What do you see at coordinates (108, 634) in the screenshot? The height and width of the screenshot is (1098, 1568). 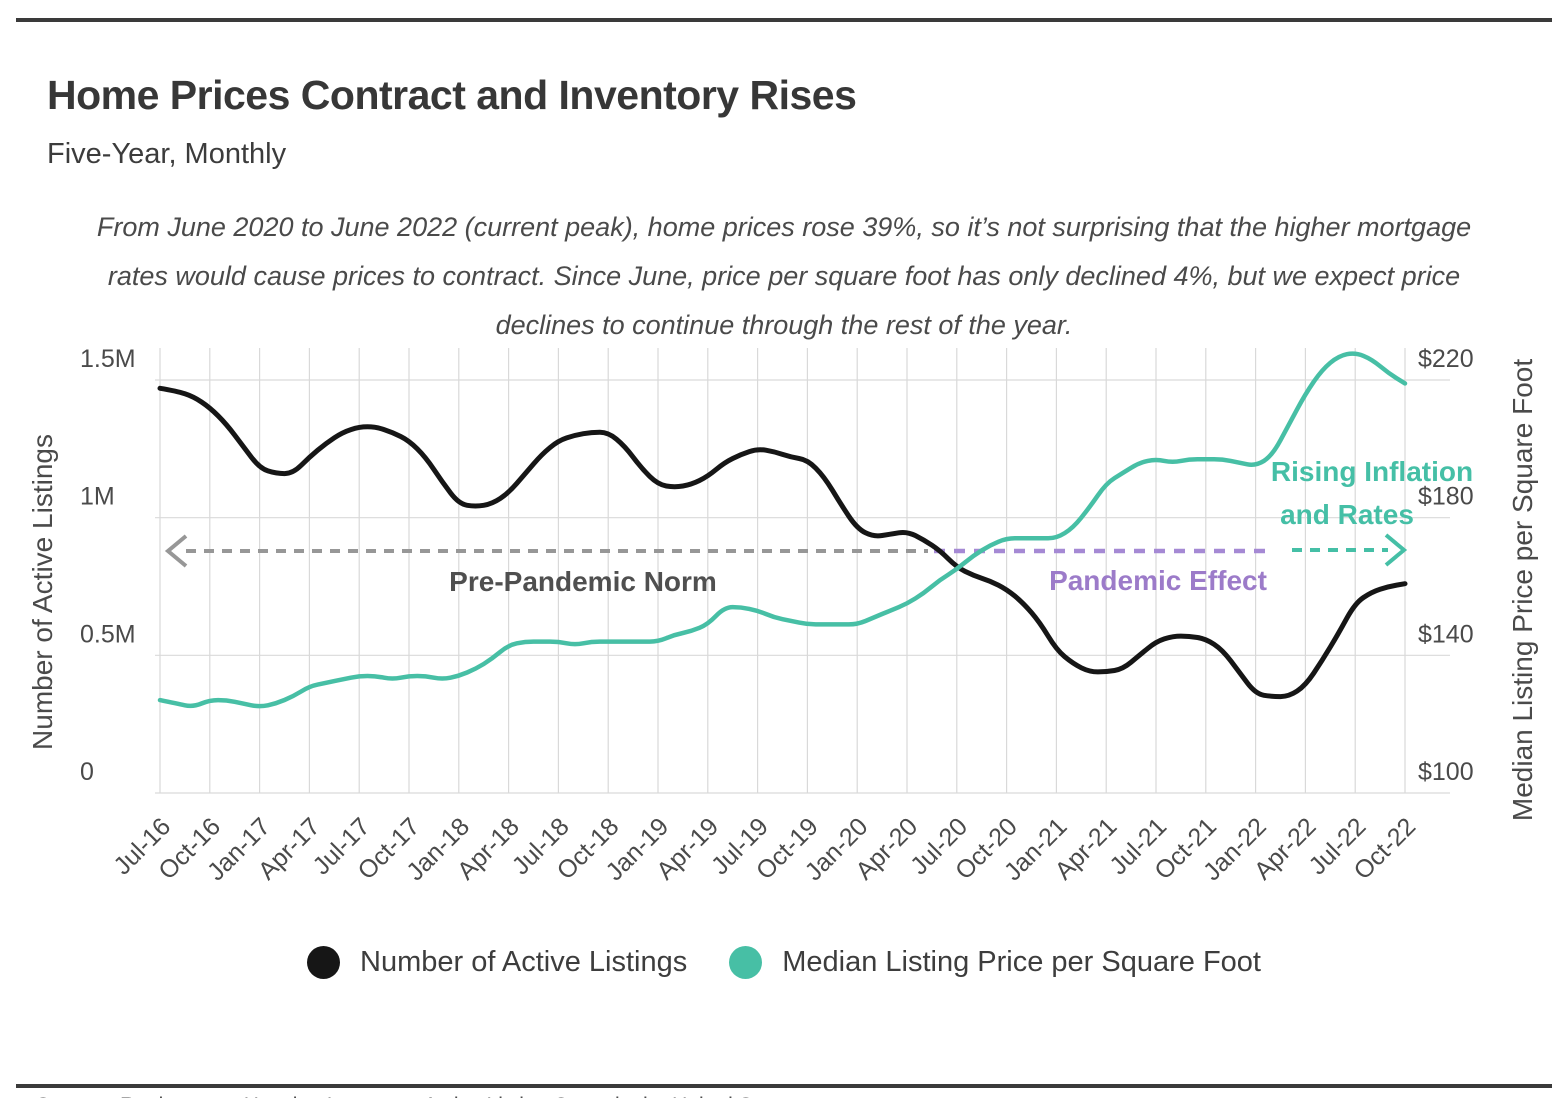 I see `left-axis-tick: 0.5M` at bounding box center [108, 634].